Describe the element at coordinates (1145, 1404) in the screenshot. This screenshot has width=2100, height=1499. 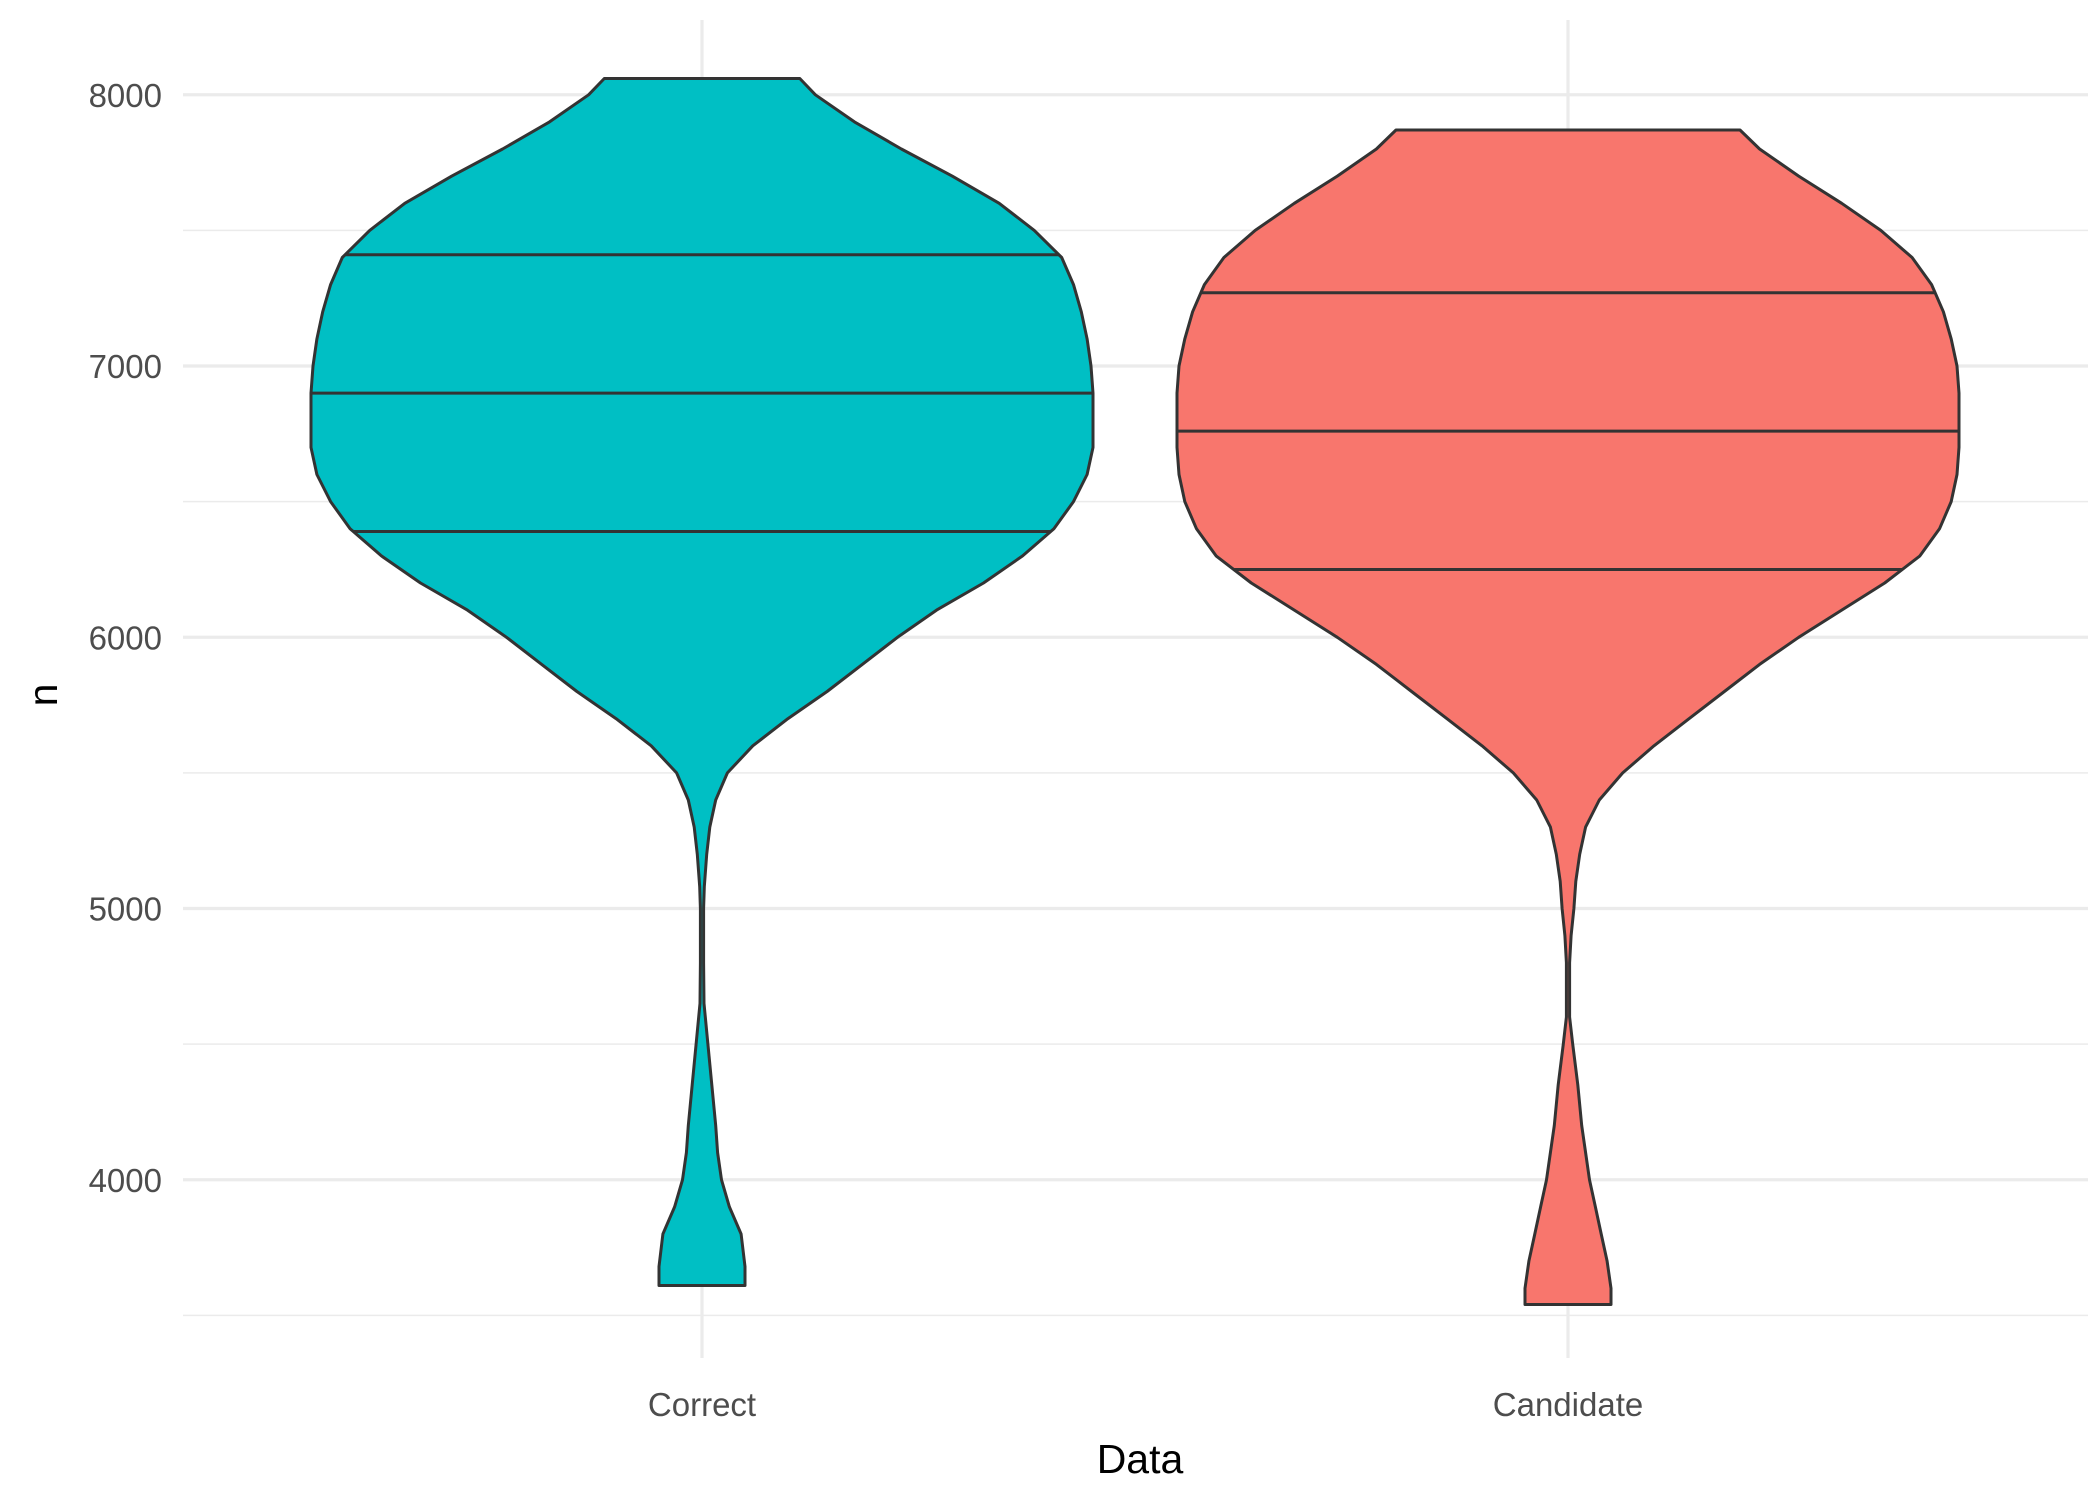
I see `x-axis-ticks: Correct Candidate` at that location.